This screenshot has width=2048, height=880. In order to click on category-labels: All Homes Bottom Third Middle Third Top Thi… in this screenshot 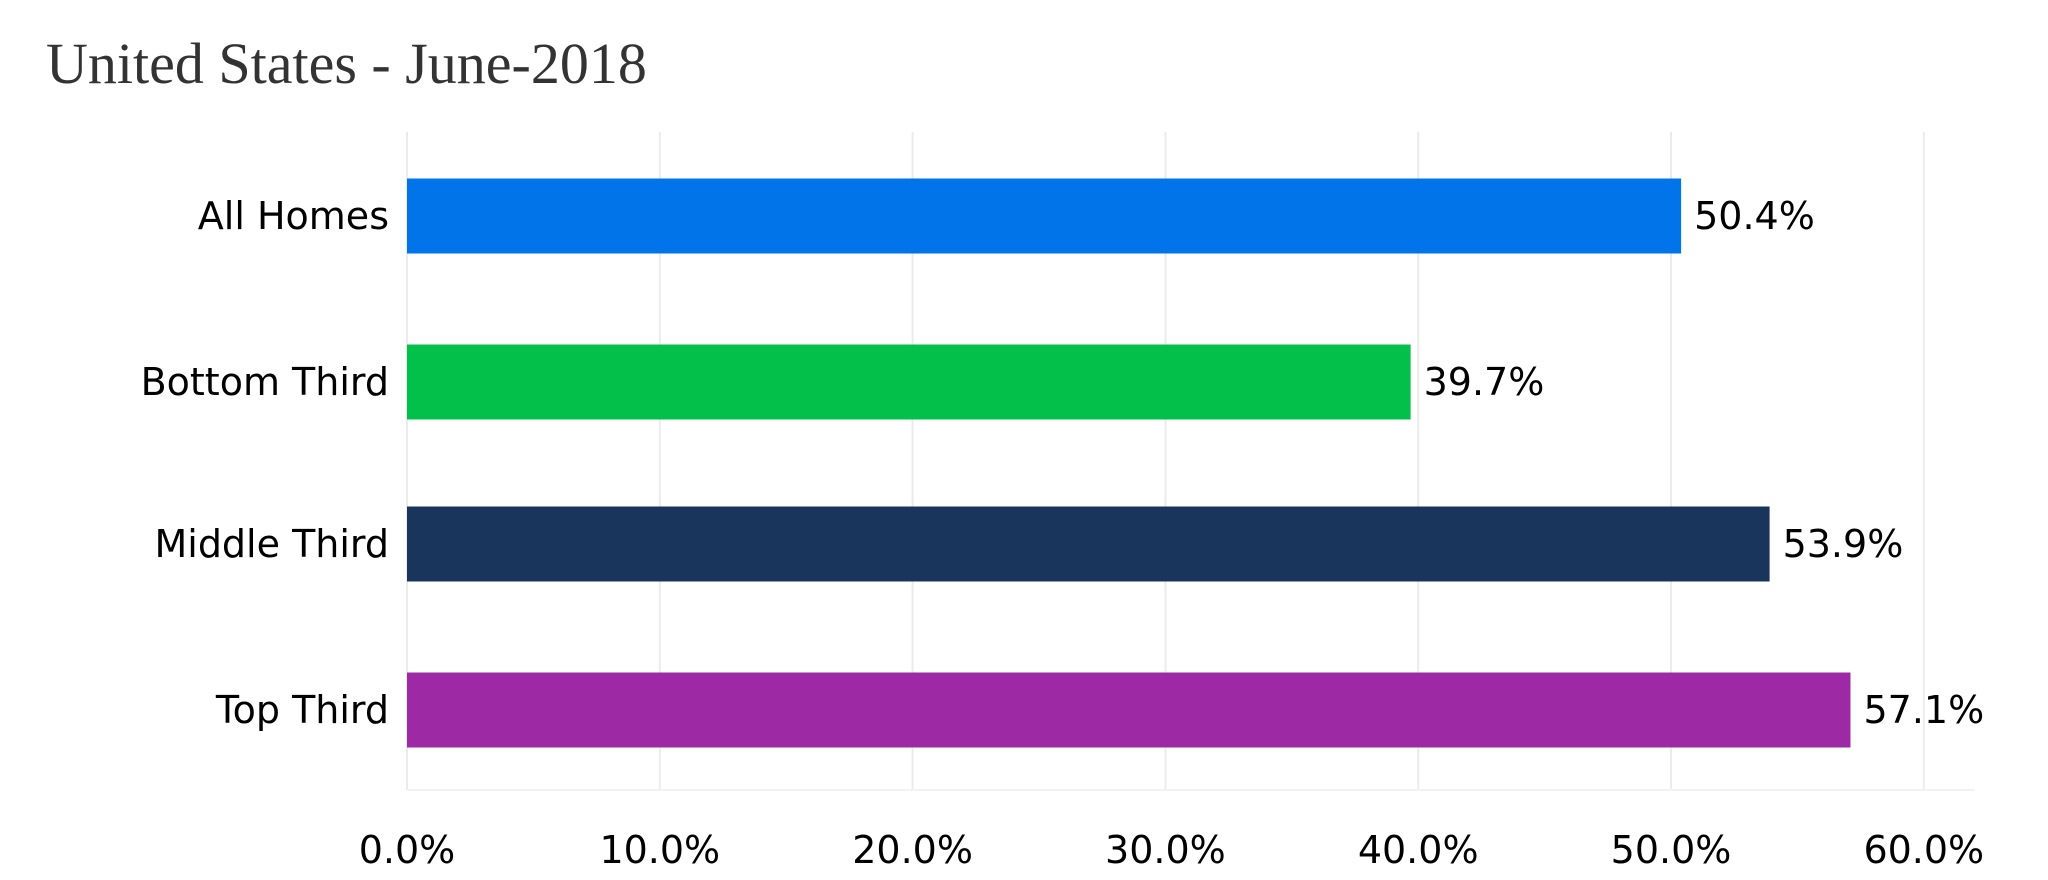, I will do `click(265, 463)`.